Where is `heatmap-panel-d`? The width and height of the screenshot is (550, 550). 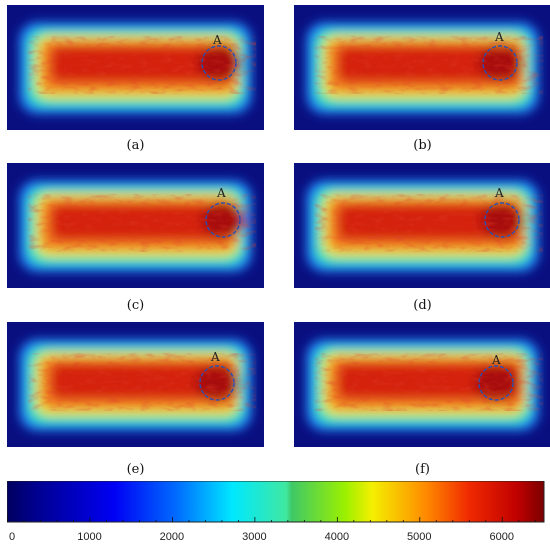
heatmap-panel-d is located at coordinates (422, 225).